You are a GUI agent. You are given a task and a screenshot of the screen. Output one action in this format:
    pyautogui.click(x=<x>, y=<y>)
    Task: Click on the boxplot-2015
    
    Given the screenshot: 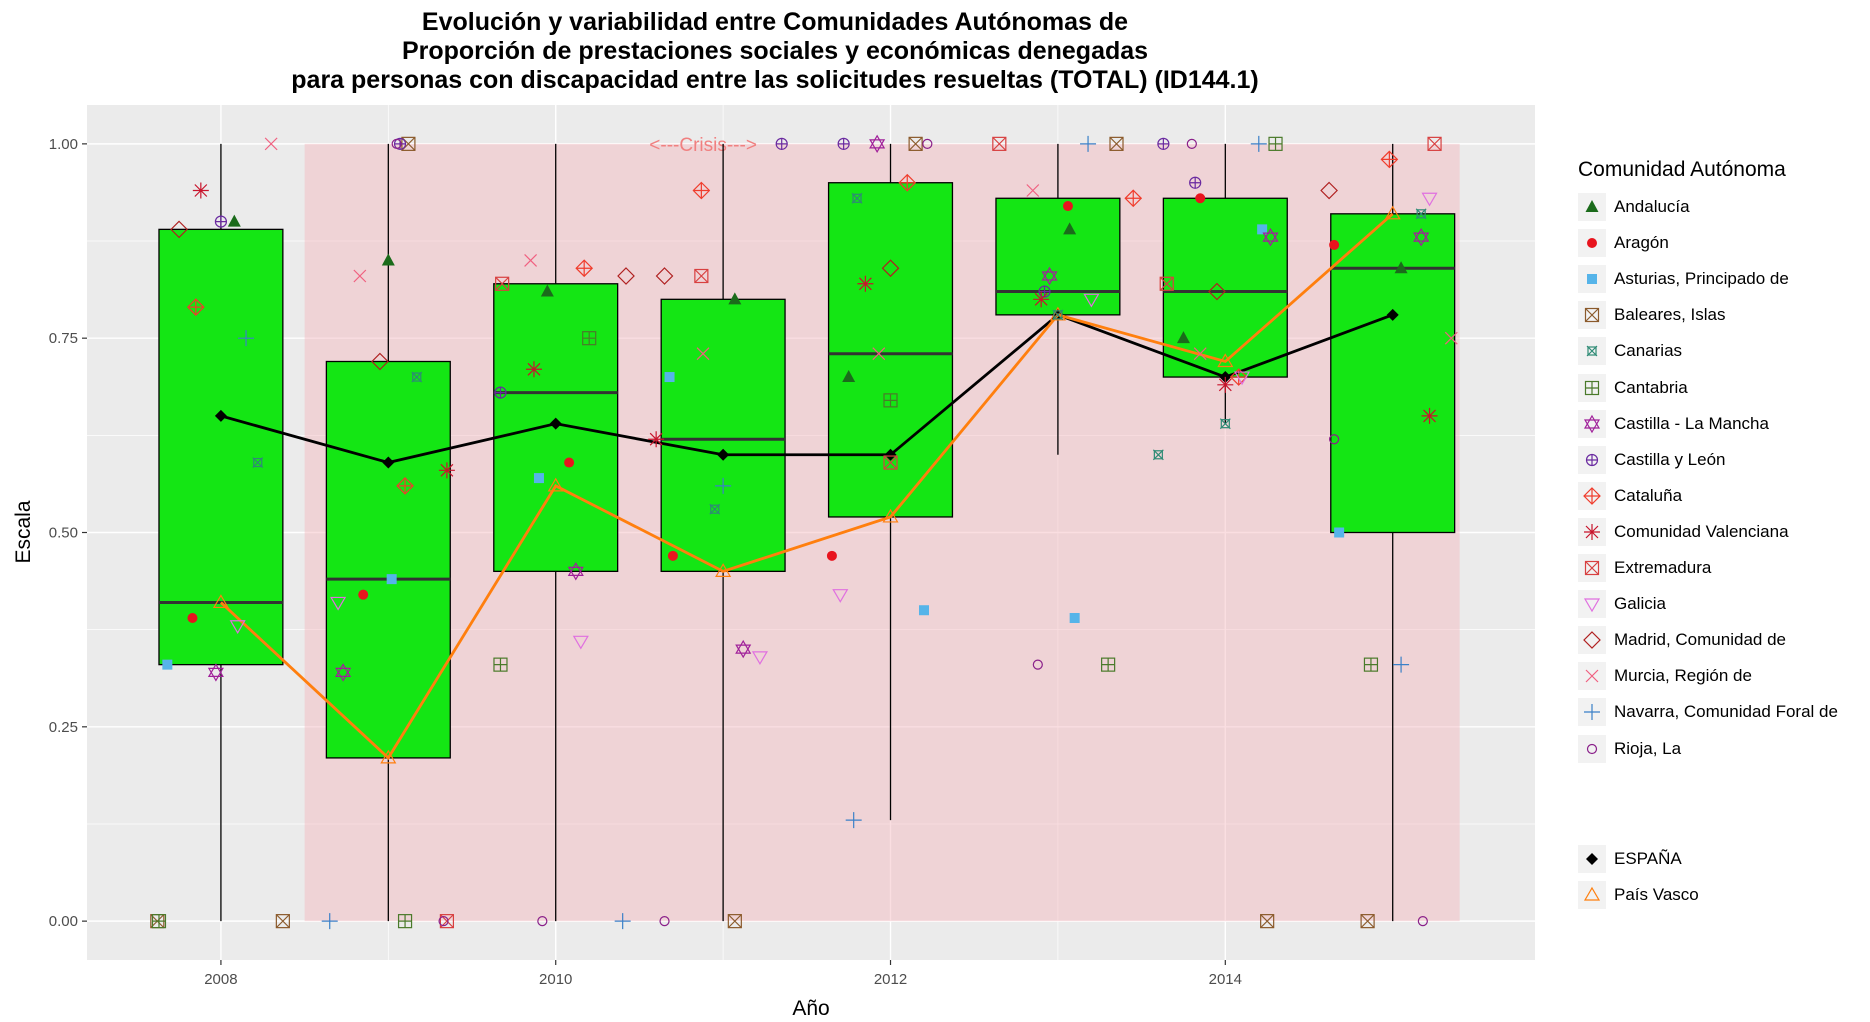 What is the action you would take?
    pyautogui.click(x=1393, y=532)
    